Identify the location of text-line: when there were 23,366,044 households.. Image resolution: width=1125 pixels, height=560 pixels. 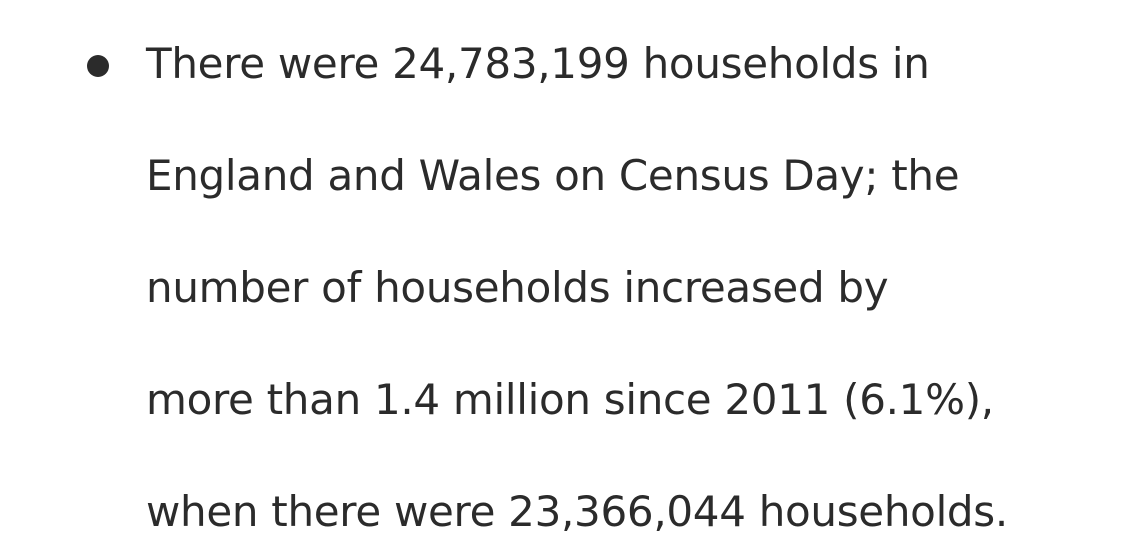
(577, 511).